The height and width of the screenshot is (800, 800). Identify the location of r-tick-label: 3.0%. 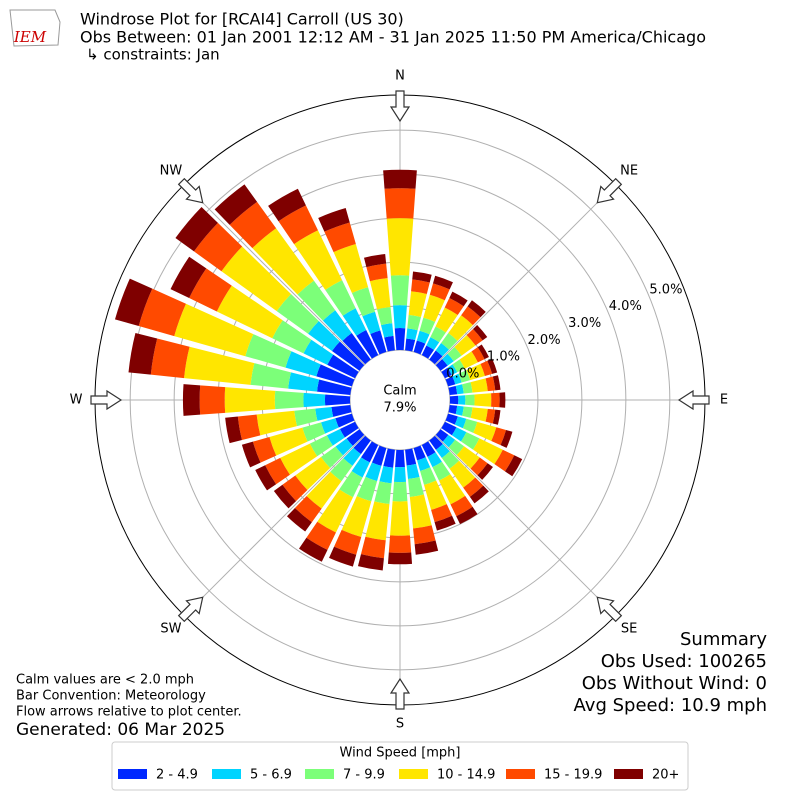
(584, 323).